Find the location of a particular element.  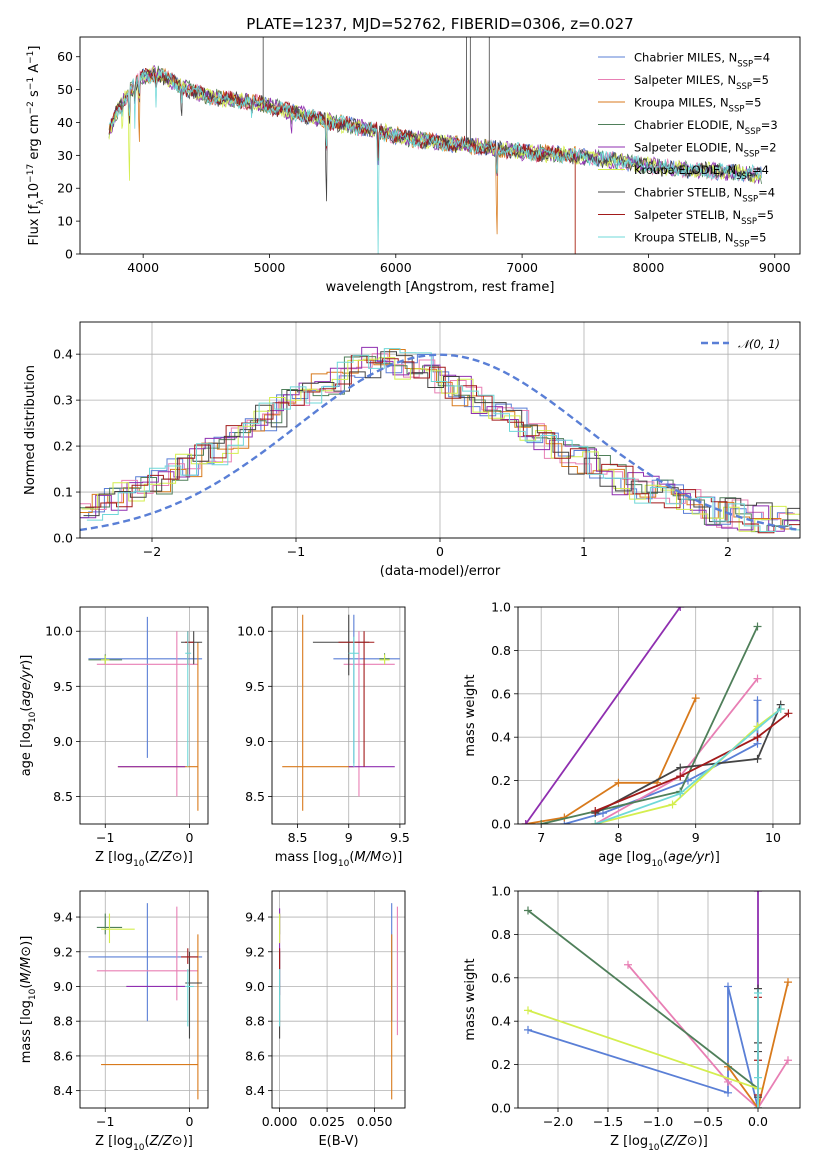

x-tick-label: 7000 is located at coordinates (522, 267).